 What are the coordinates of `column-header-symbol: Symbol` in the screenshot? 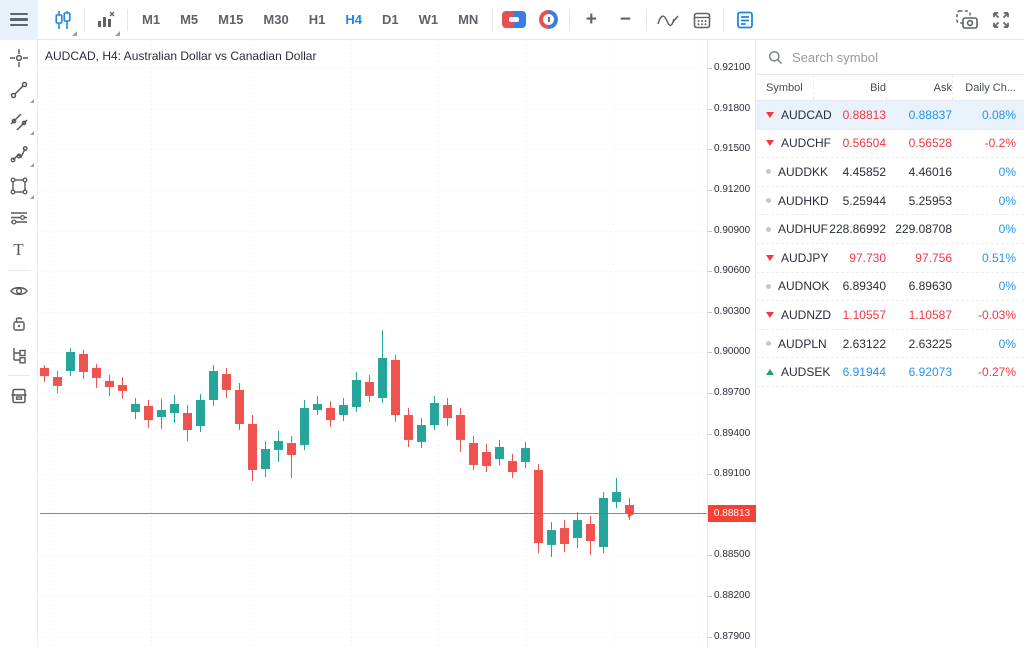 It's located at (784, 87).